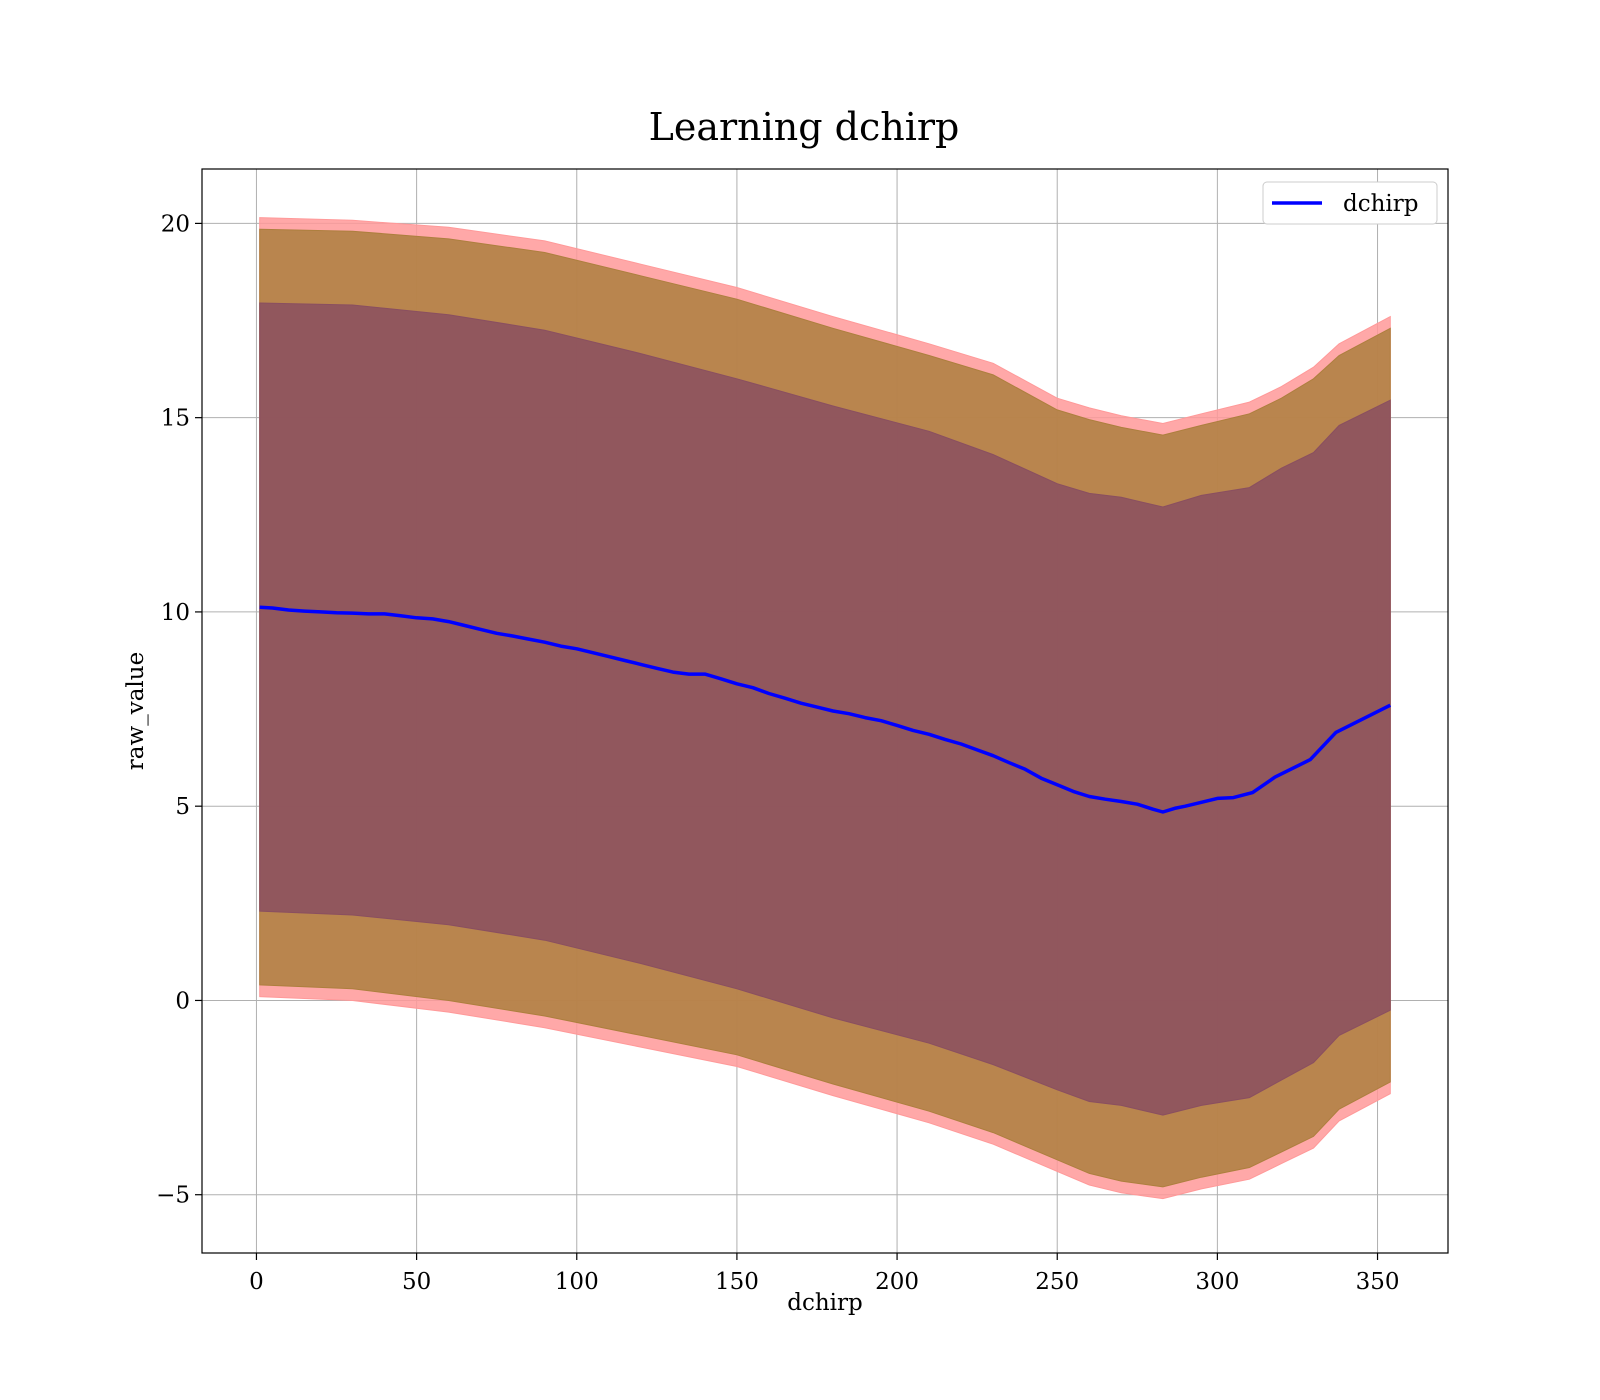 Image resolution: width=1600 pixels, height=1400 pixels. I want to click on chart-title: Learning dchirp, so click(804, 127).